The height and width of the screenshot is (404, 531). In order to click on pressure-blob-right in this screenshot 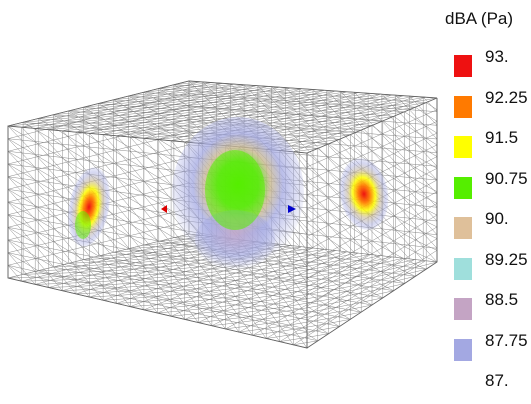, I will do `click(364, 194)`.